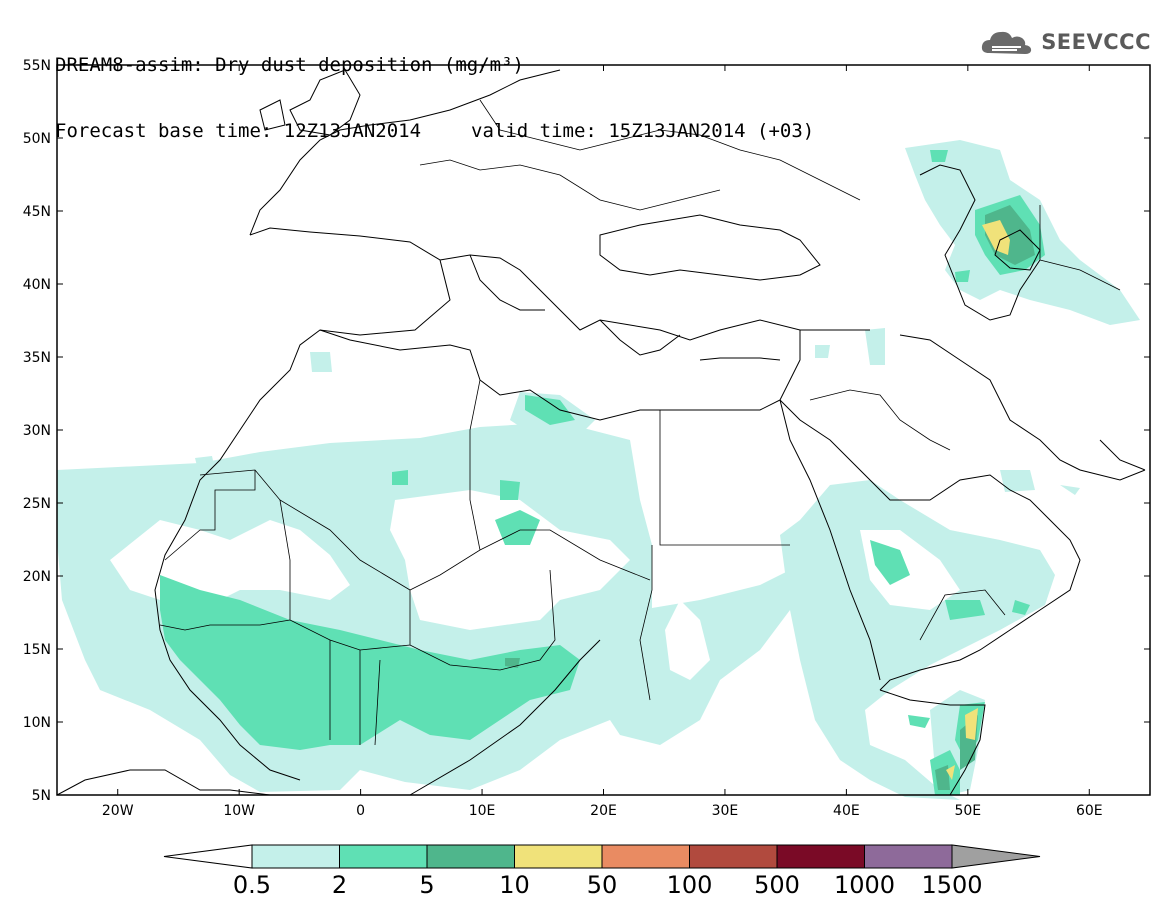 The image size is (1165, 907). What do you see at coordinates (239, 811) in the screenshot?
I see `lon-tick-label: 10W` at bounding box center [239, 811].